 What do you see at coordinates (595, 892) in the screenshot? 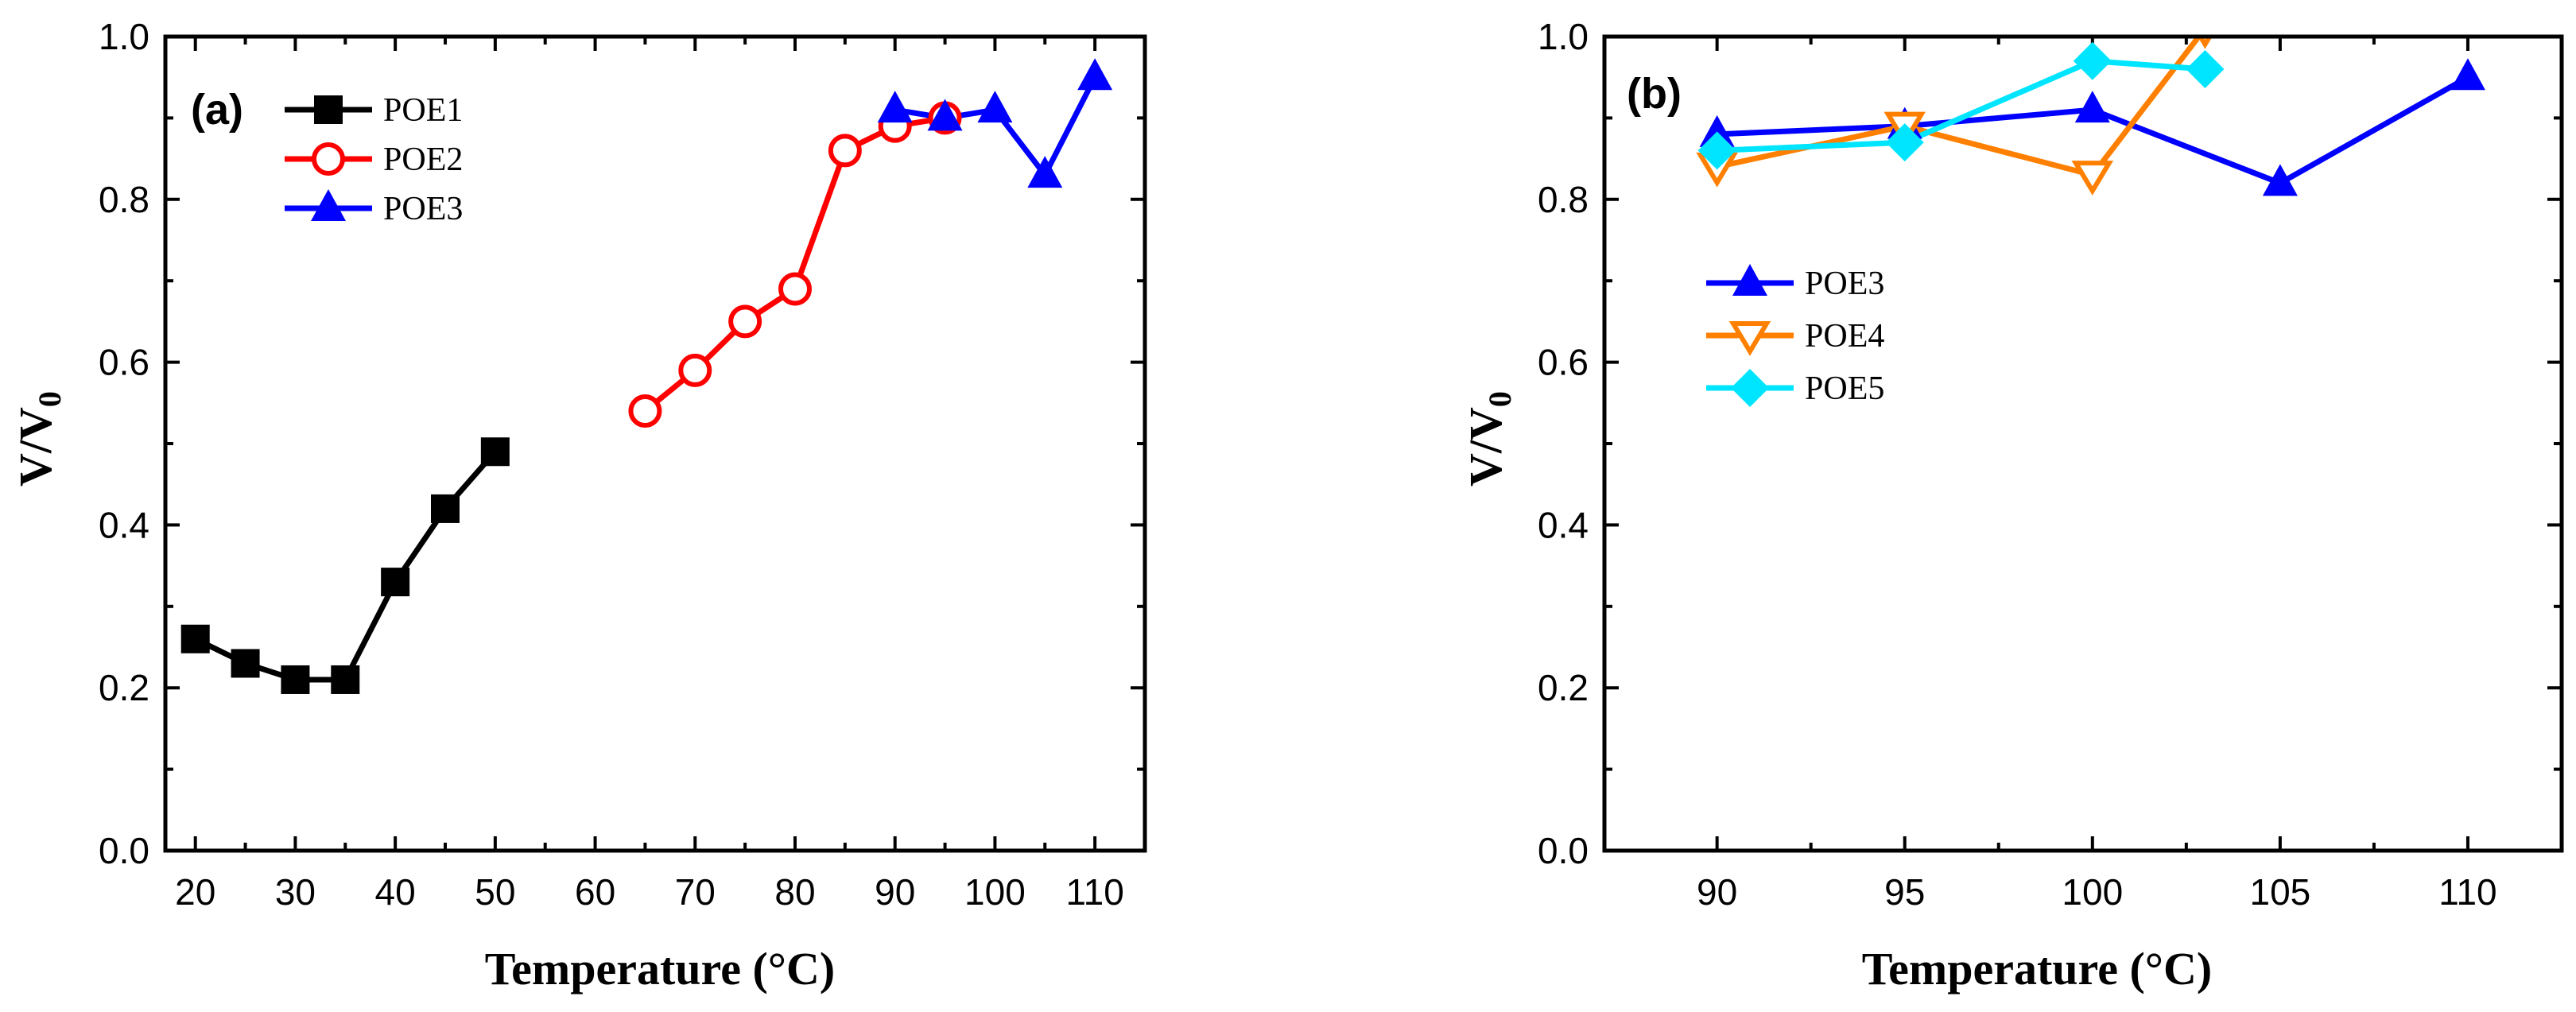
I see `x-tick-label-a: 60` at bounding box center [595, 892].